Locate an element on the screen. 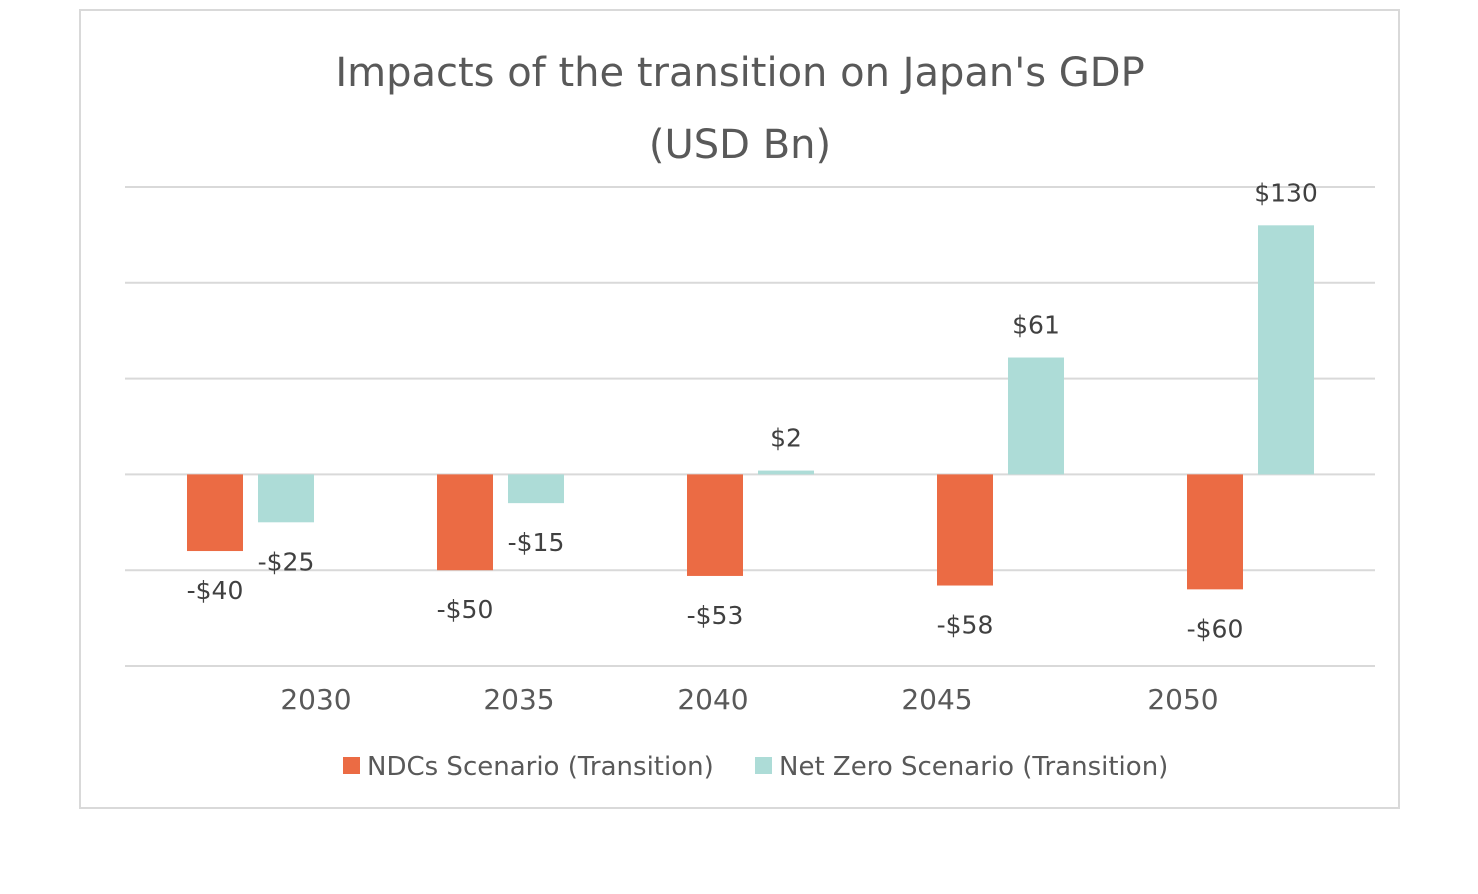 The width and height of the screenshot is (1478, 894). x-axis-ticks: 2030 2035 2040 2045 2050 is located at coordinates (749, 699).